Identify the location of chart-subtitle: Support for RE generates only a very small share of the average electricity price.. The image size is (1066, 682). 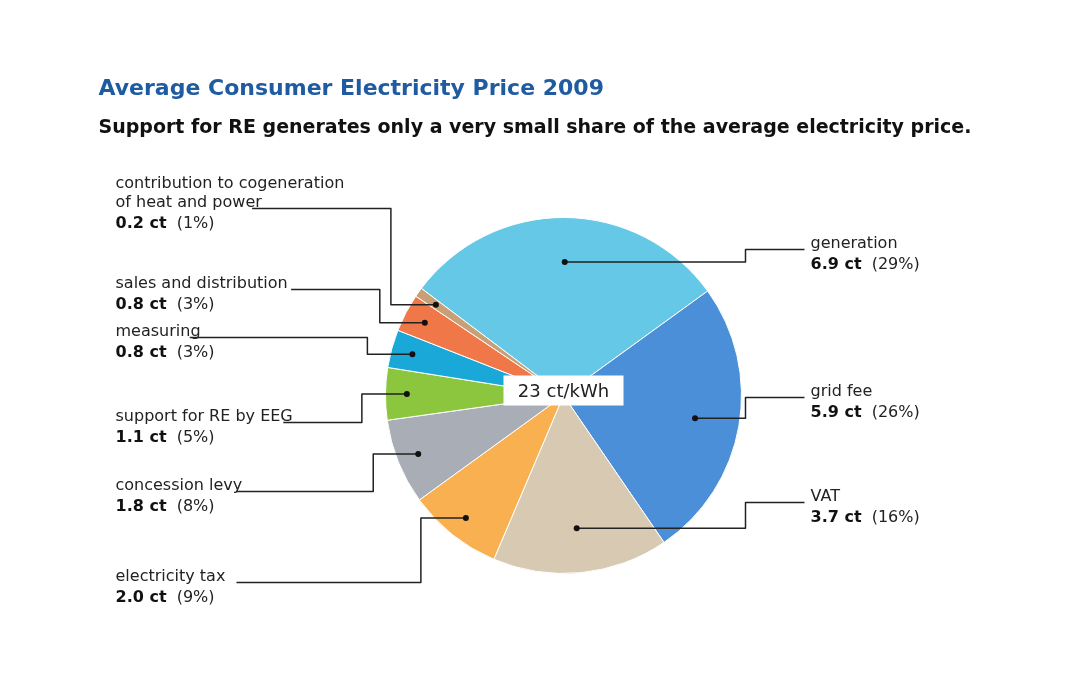
(535, 125).